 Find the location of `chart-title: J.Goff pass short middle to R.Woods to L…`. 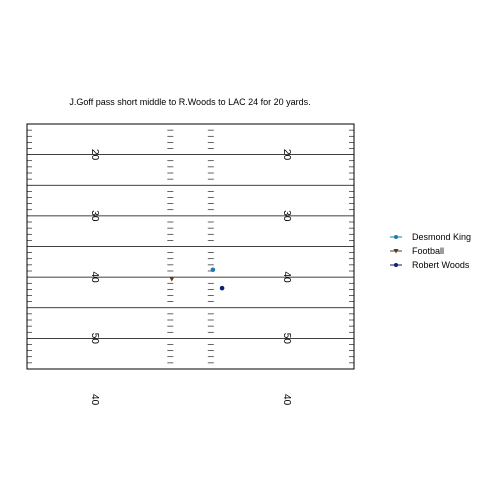

chart-title: J.Goff pass short middle to R.Woods to L… is located at coordinates (189, 102).